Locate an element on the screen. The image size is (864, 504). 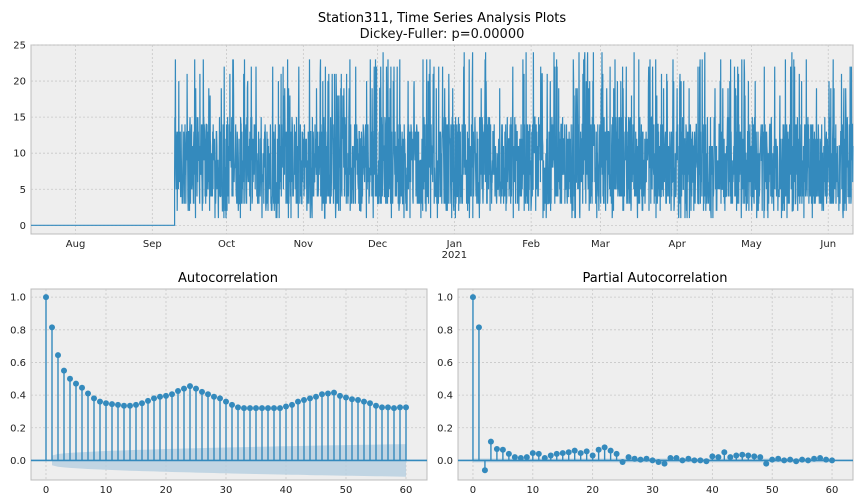
pacf-xtick-label: 40 is located at coordinates (712, 490).